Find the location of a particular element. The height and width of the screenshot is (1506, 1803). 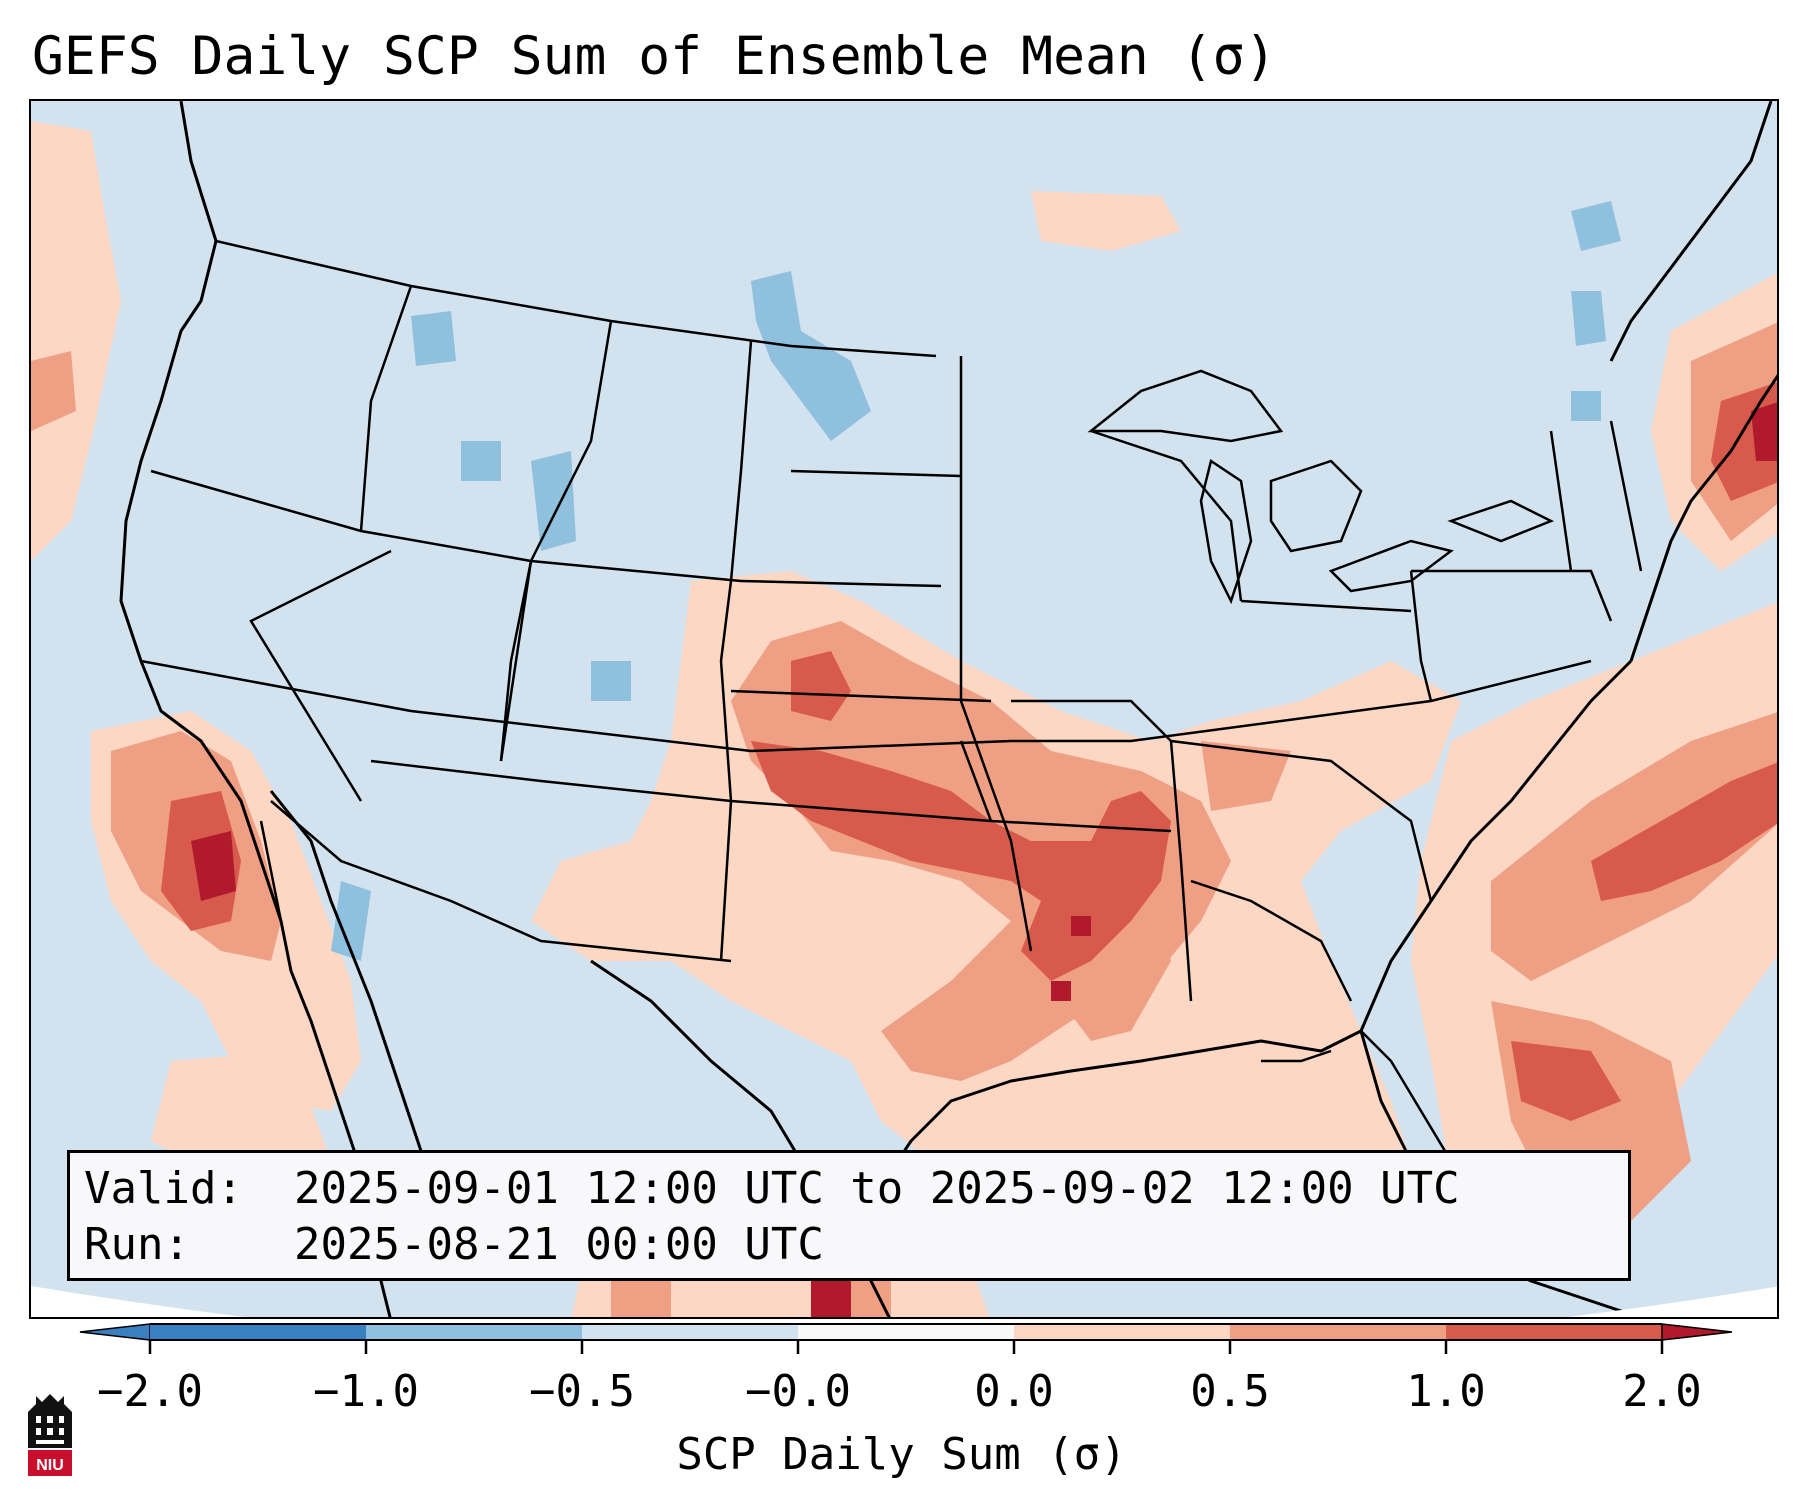

run-value: 2025-08-21 00:00 UTC is located at coordinates (559, 1244).